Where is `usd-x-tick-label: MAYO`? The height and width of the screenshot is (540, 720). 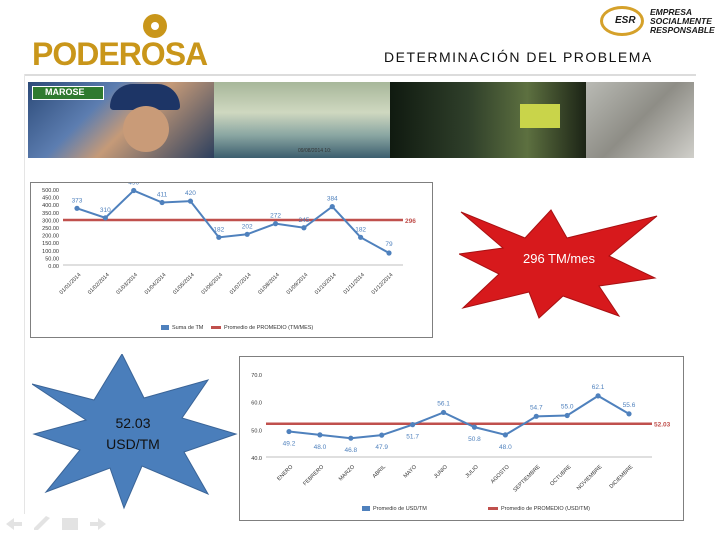
usd-x-tick-label: MAYO is located at coordinates (411, 472).